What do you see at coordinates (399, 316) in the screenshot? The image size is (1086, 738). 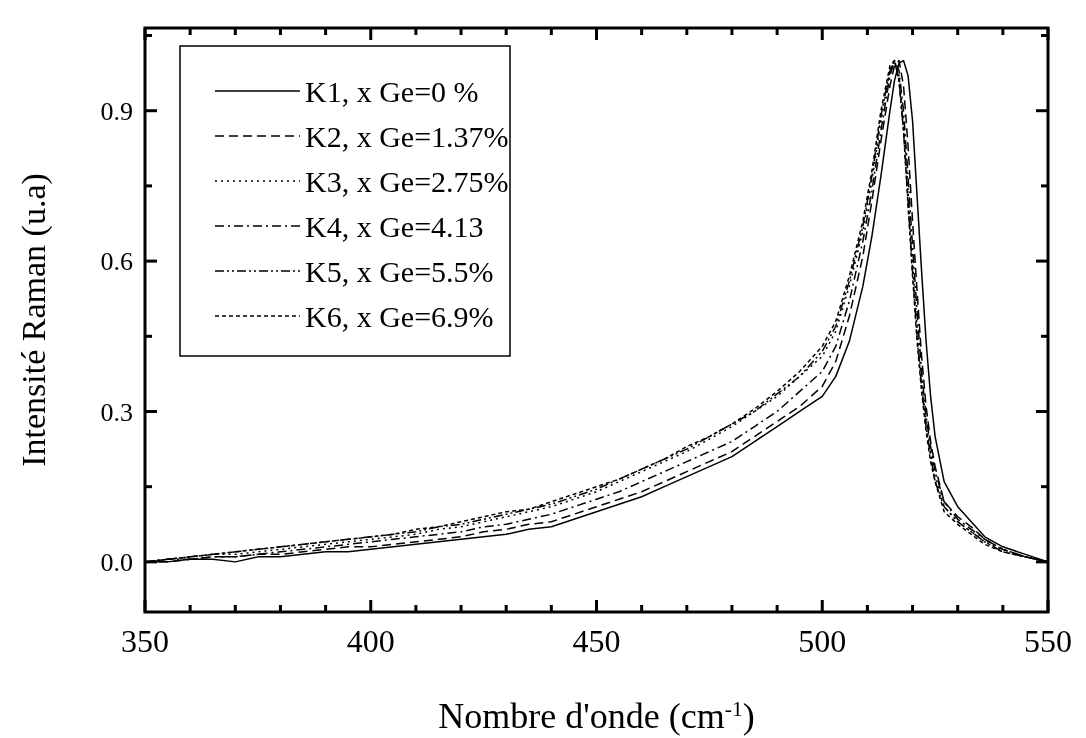 I see `legend-label: K6, x Ge=6.9%` at bounding box center [399, 316].